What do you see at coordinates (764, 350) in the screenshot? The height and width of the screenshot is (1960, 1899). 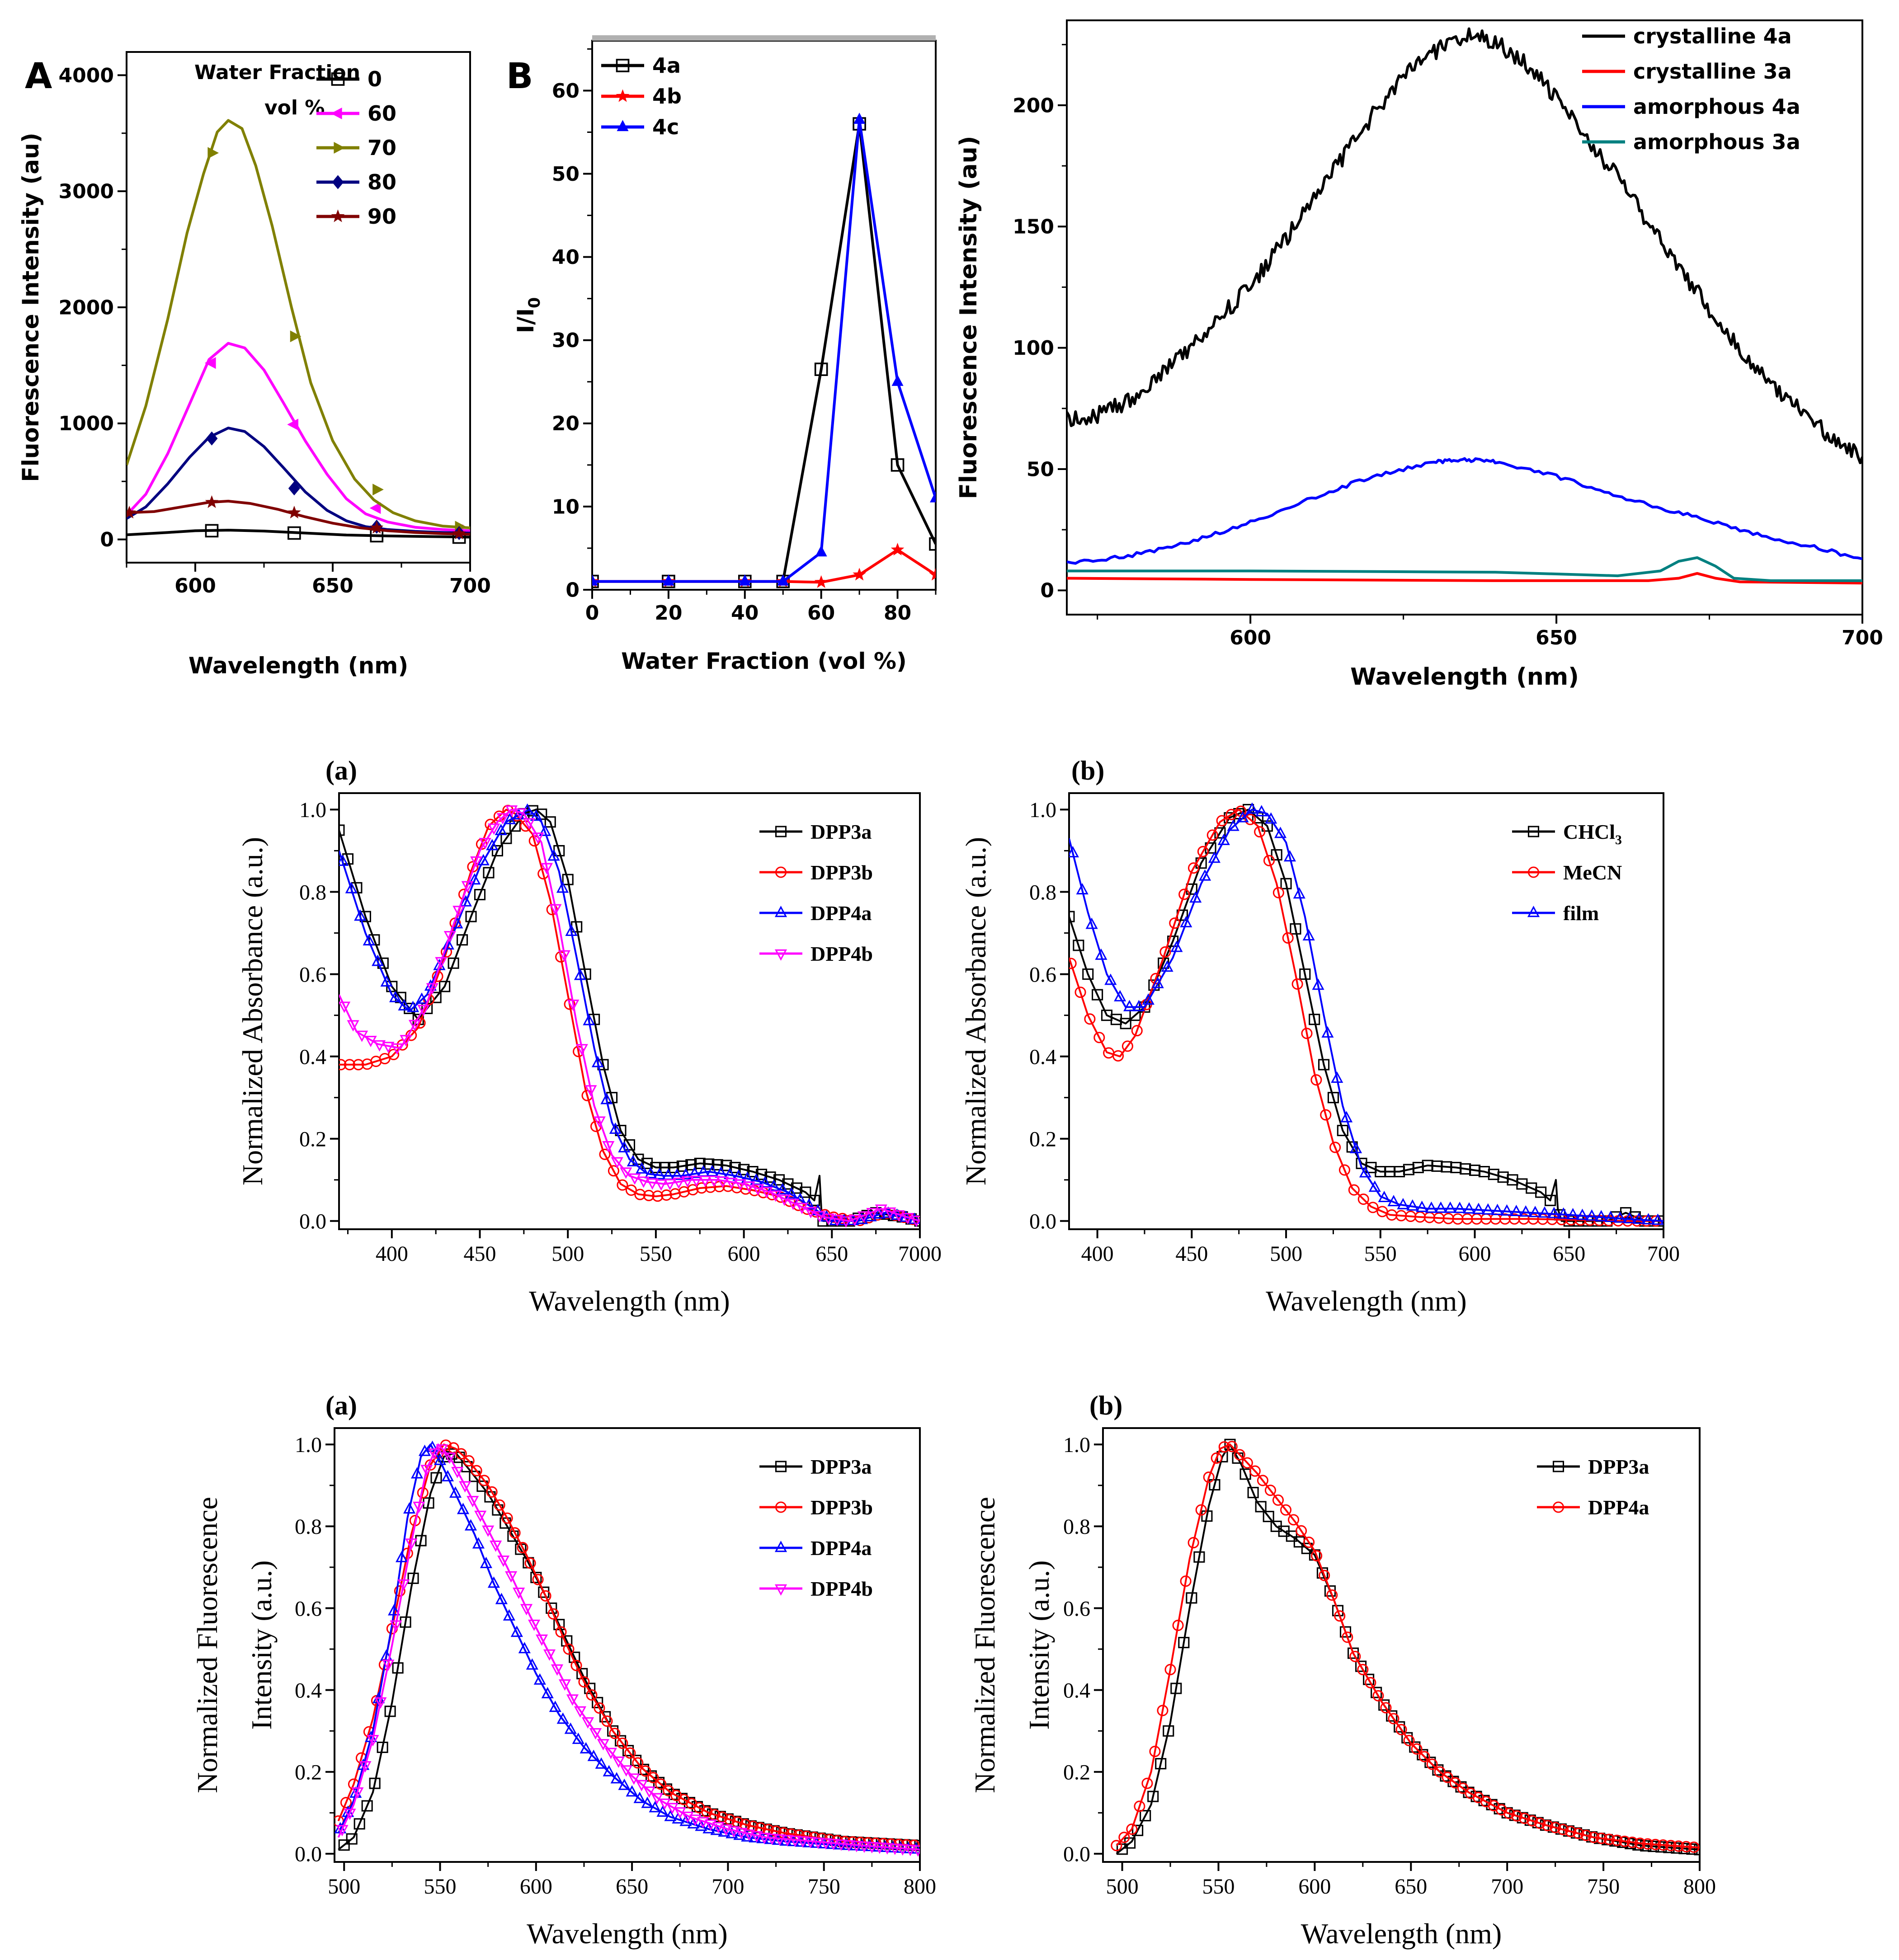 I see `series-line-4c` at bounding box center [764, 350].